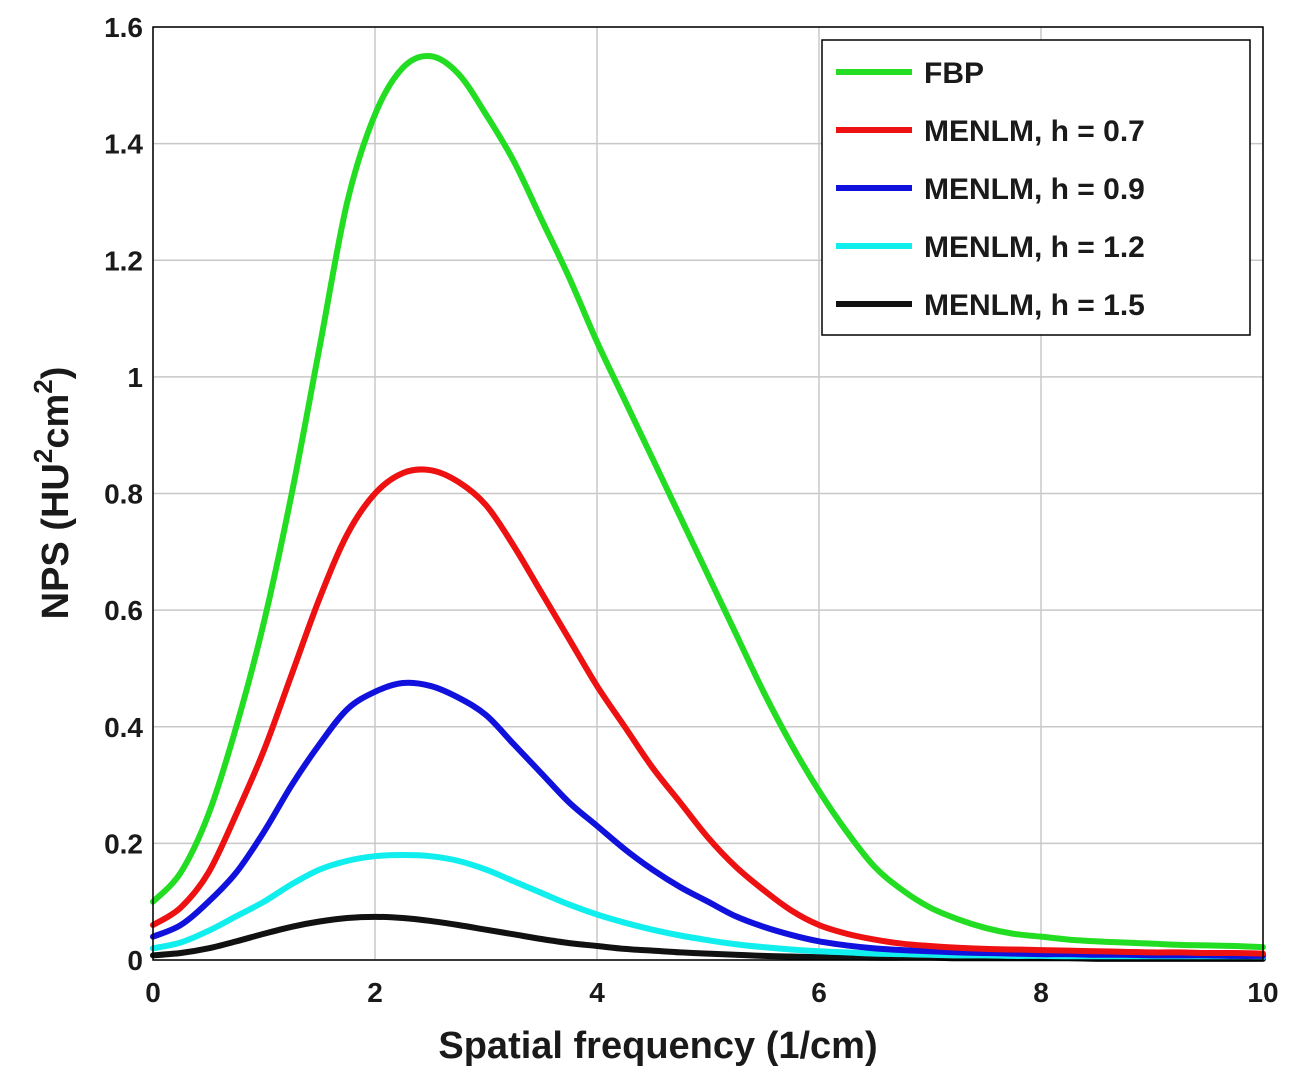 This screenshot has height=1077, width=1298. I want to click on legend-label: MENLM, h = 1.2, so click(1034, 247).